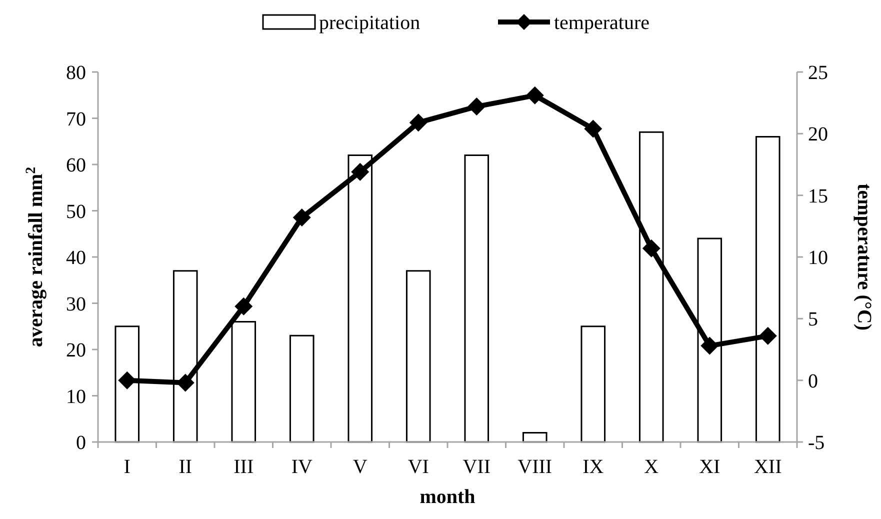 The image size is (881, 519). What do you see at coordinates (813, 381) in the screenshot?
I see `y2-tick-label: 0` at bounding box center [813, 381].